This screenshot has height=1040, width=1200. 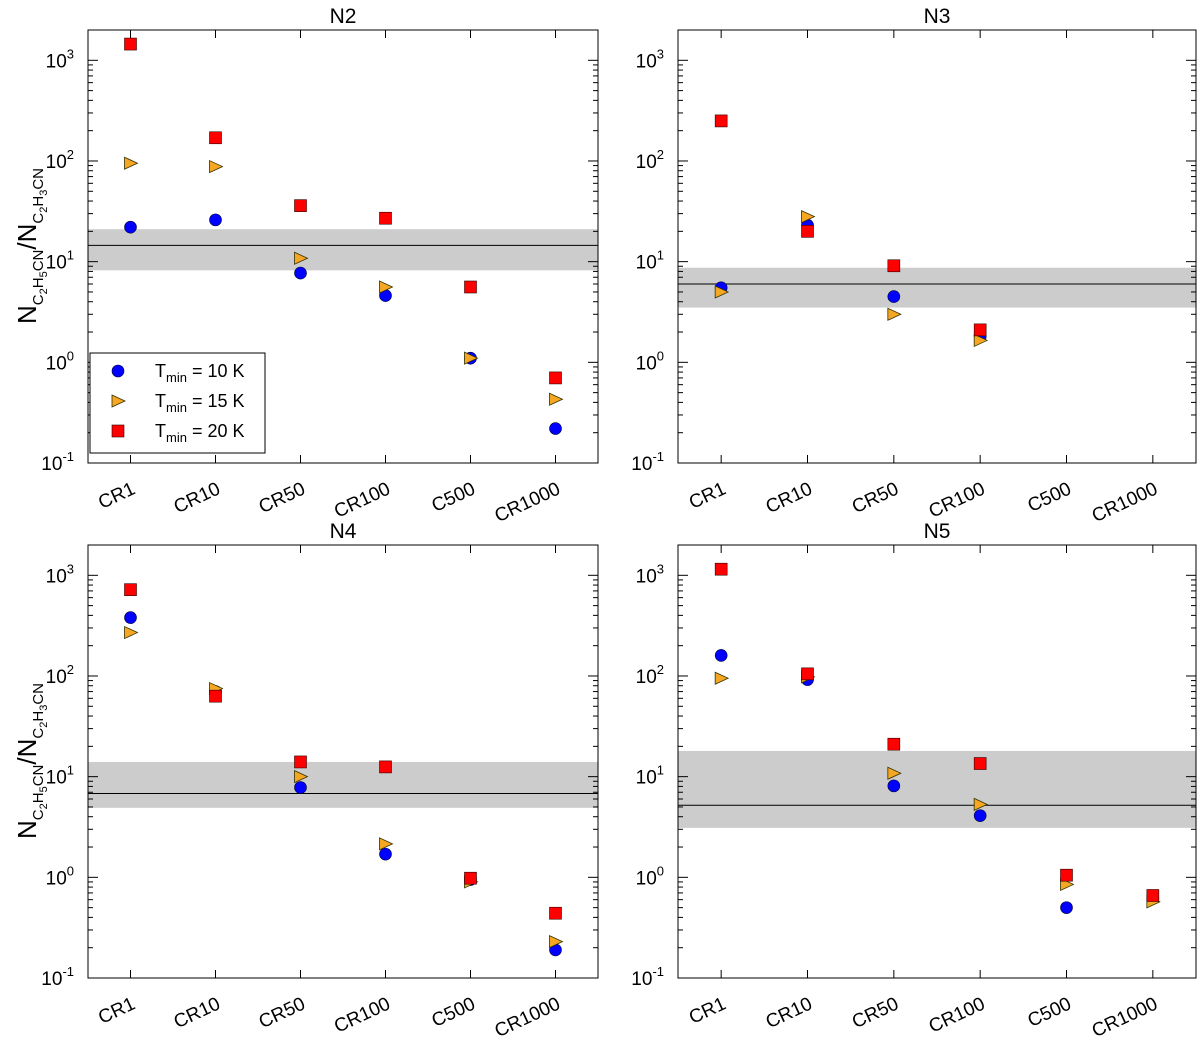 What do you see at coordinates (44, 193) in the screenshot?
I see `y-label-sub: 3` at bounding box center [44, 193].